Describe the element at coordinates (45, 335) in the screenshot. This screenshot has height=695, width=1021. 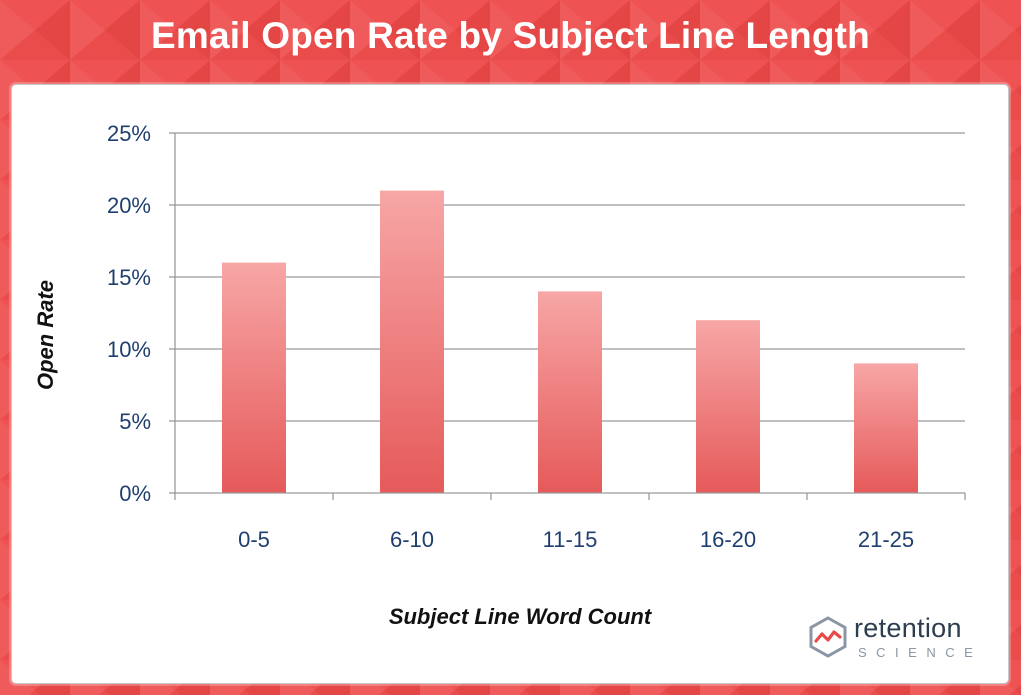
I see `y-axis-title: Open Rate` at that location.